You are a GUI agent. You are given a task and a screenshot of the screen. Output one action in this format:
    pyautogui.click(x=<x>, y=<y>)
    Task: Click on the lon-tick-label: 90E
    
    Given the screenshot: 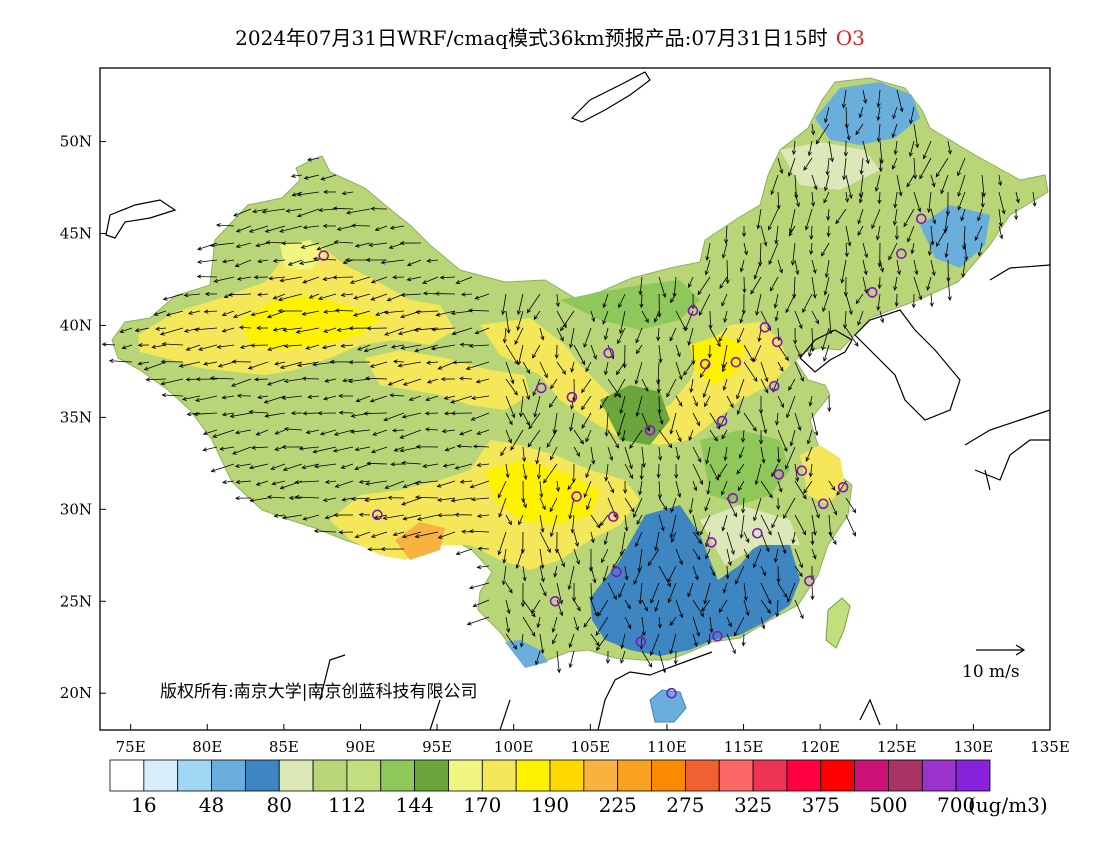 What is the action you would take?
    pyautogui.click(x=360, y=747)
    